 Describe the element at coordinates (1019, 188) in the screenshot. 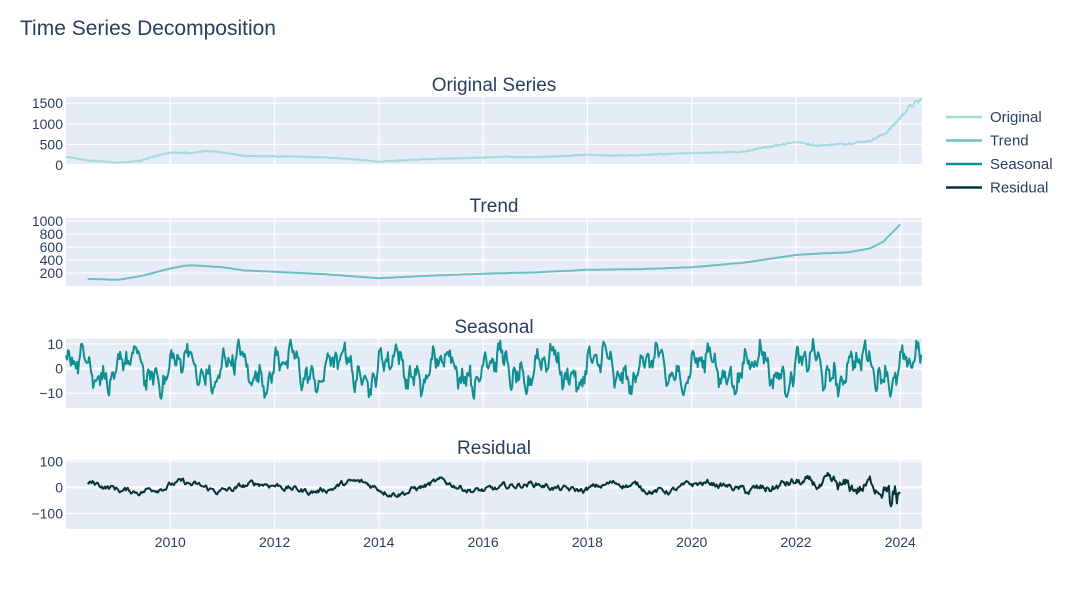

I see `legend-label: Residual` at that location.